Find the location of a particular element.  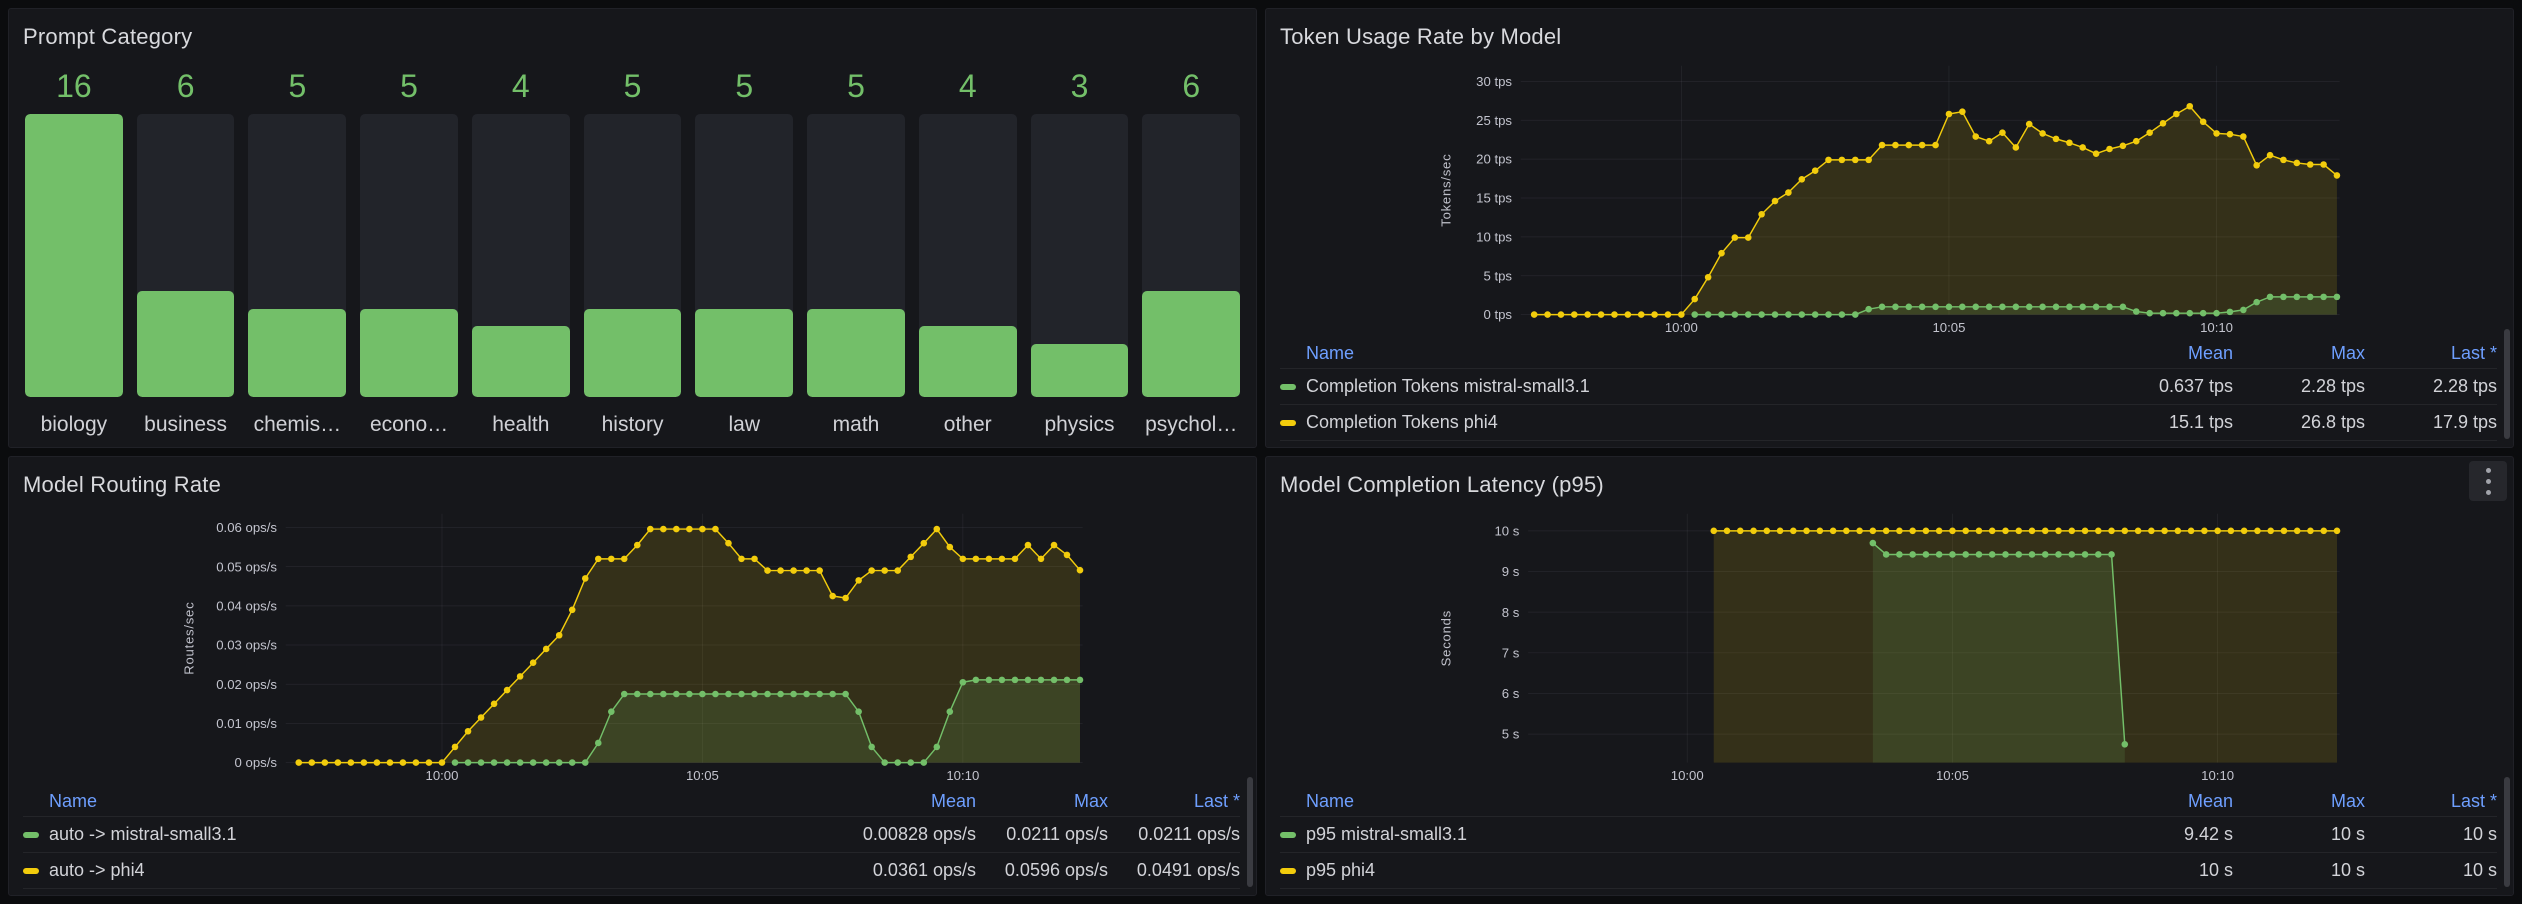

legend-series-name: Completion Tokens phi4 is located at coordinates (1690, 422).